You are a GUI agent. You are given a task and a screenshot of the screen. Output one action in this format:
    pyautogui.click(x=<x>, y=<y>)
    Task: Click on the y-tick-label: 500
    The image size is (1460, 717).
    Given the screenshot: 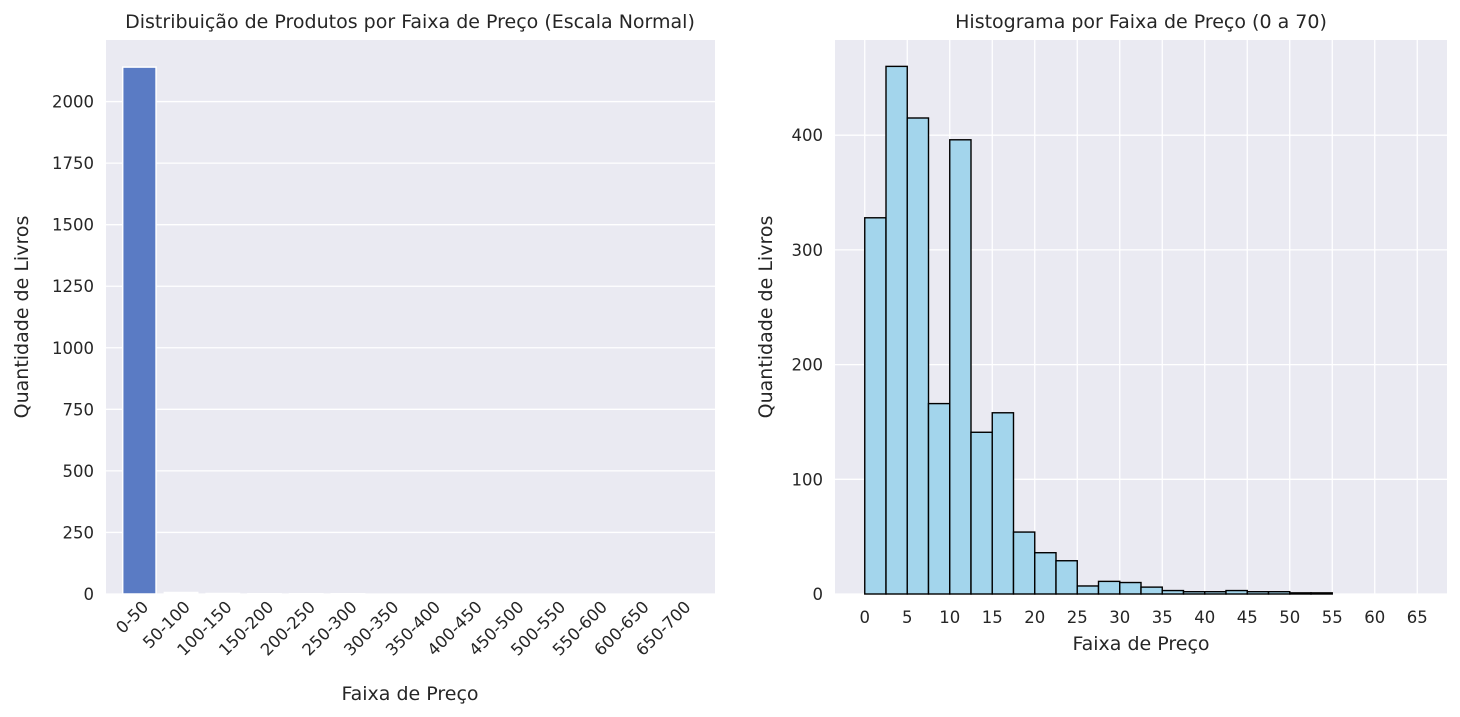 What is the action you would take?
    pyautogui.click(x=79, y=471)
    